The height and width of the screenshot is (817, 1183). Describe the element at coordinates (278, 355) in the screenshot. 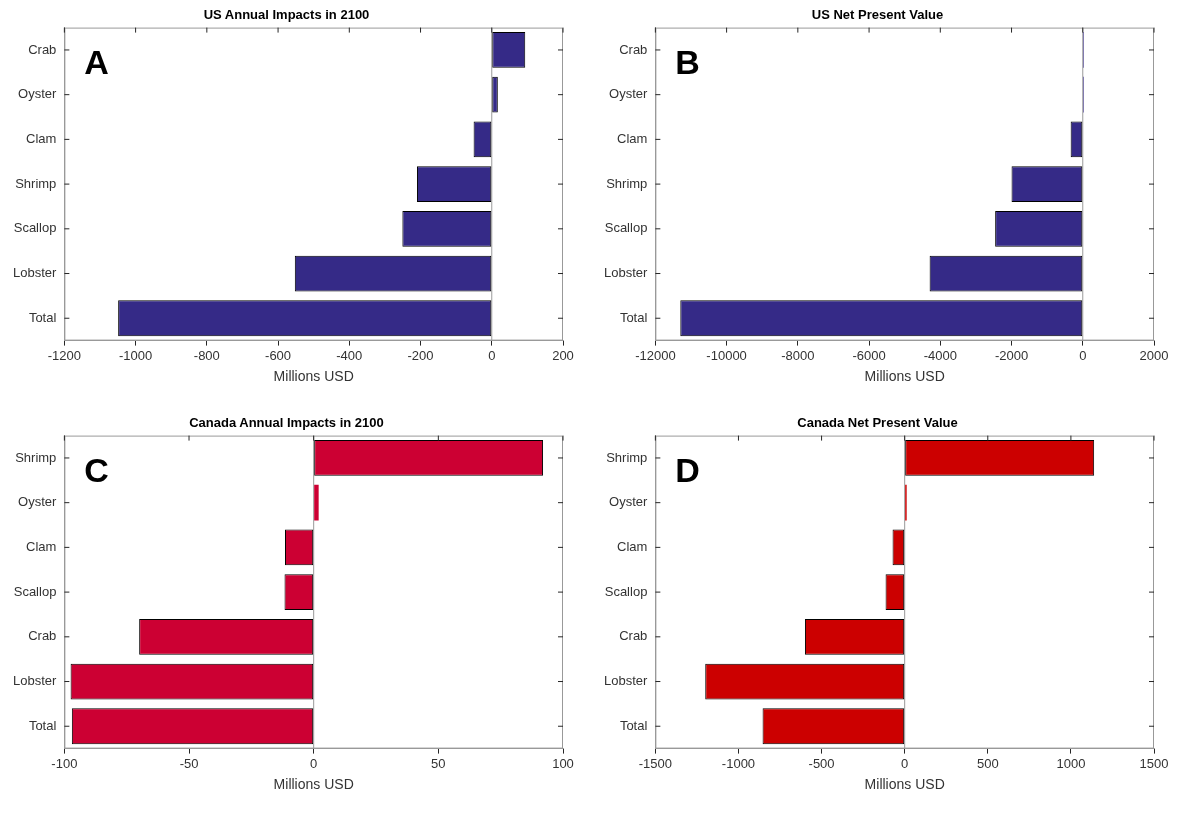

I see `x-tick-label: -600` at that location.